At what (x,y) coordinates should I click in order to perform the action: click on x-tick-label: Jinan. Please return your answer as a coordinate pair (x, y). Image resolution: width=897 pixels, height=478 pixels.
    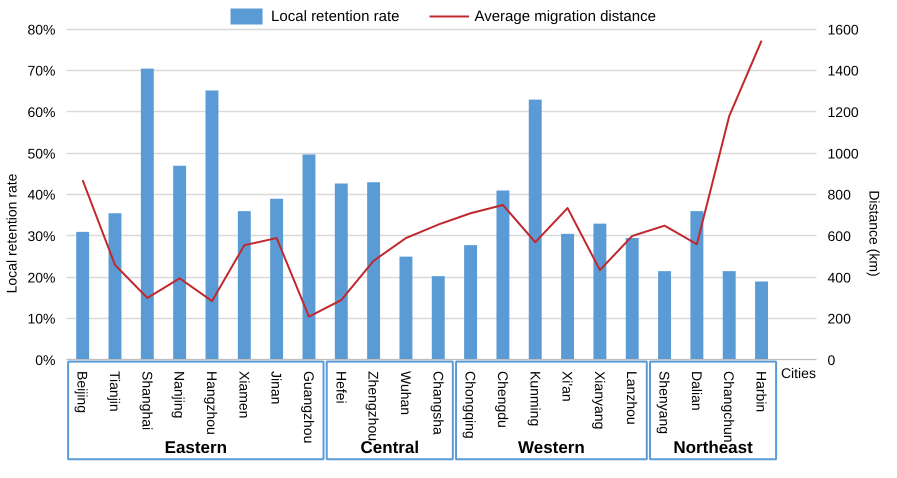
    Looking at the image, I should click on (276, 387).